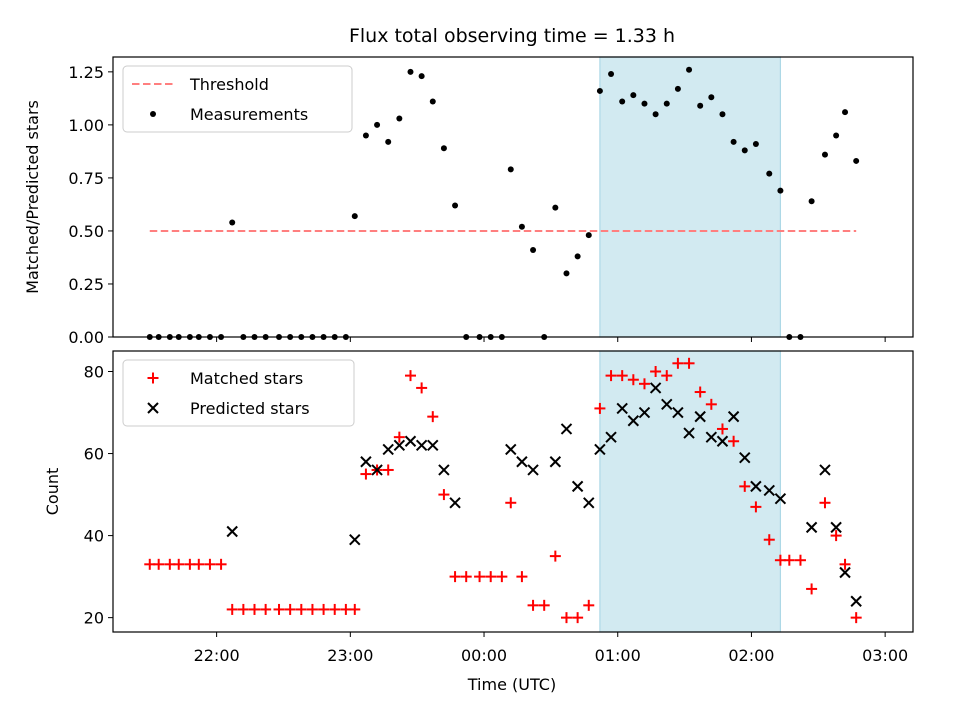 The width and height of the screenshot is (960, 724). I want to click on x-tick-label: 23:00, so click(350, 655).